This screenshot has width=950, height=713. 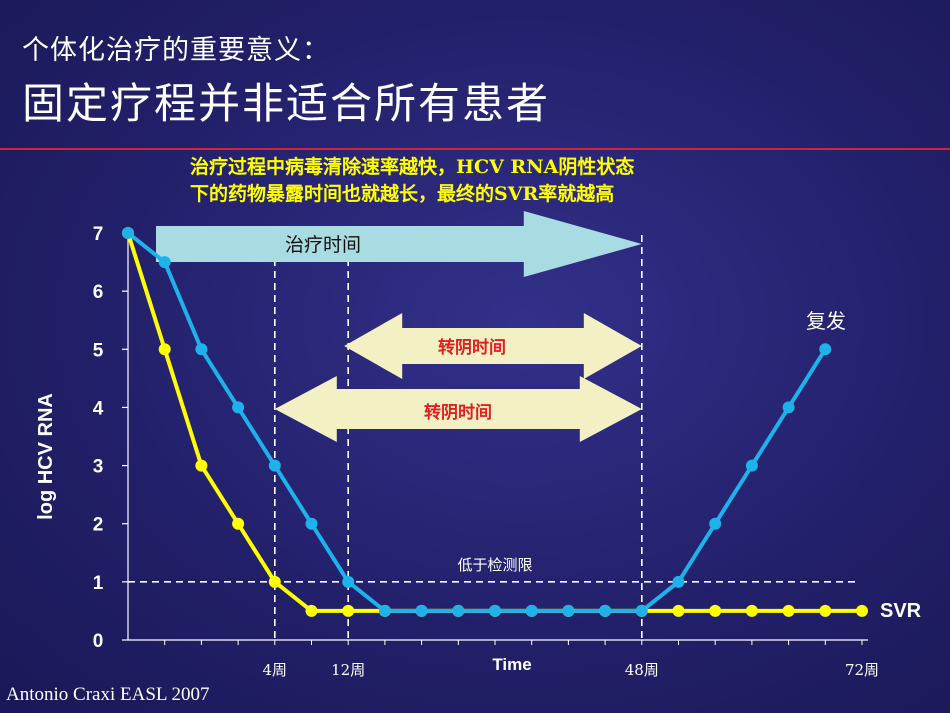 What do you see at coordinates (98, 467) in the screenshot?
I see `y-tick-label: 3` at bounding box center [98, 467].